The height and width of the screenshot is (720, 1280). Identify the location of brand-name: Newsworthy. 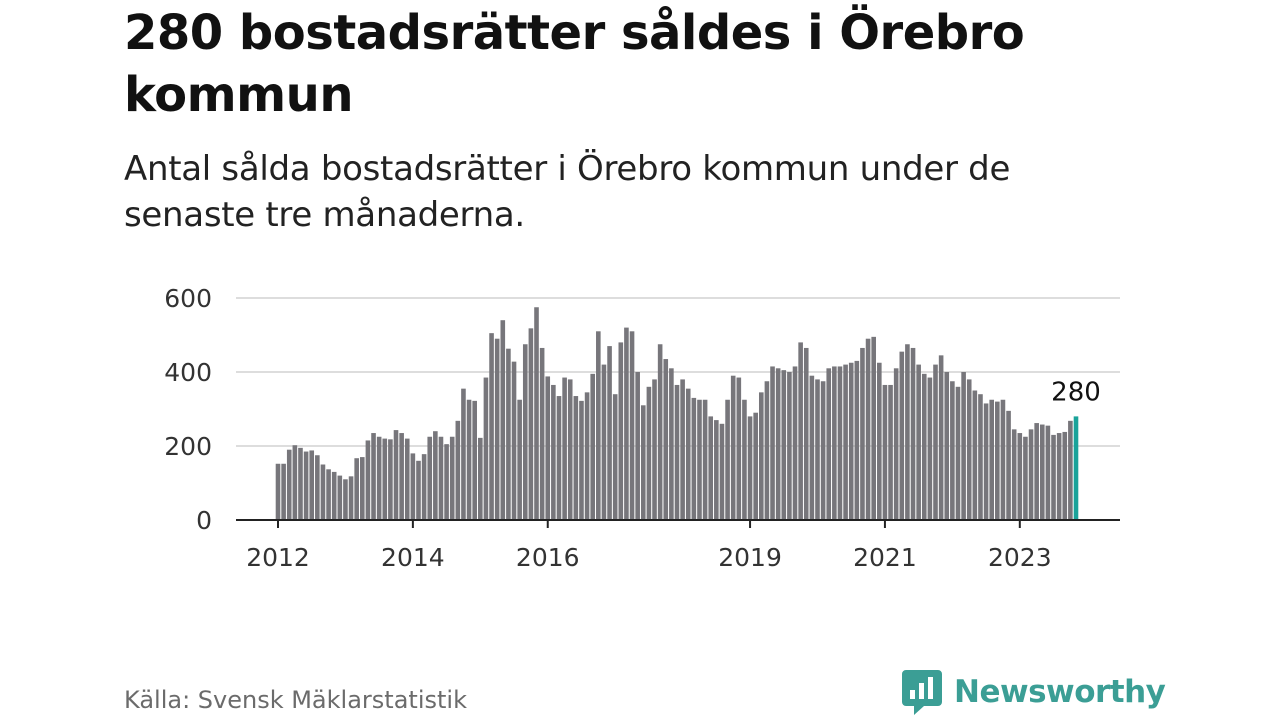
(1060, 692).